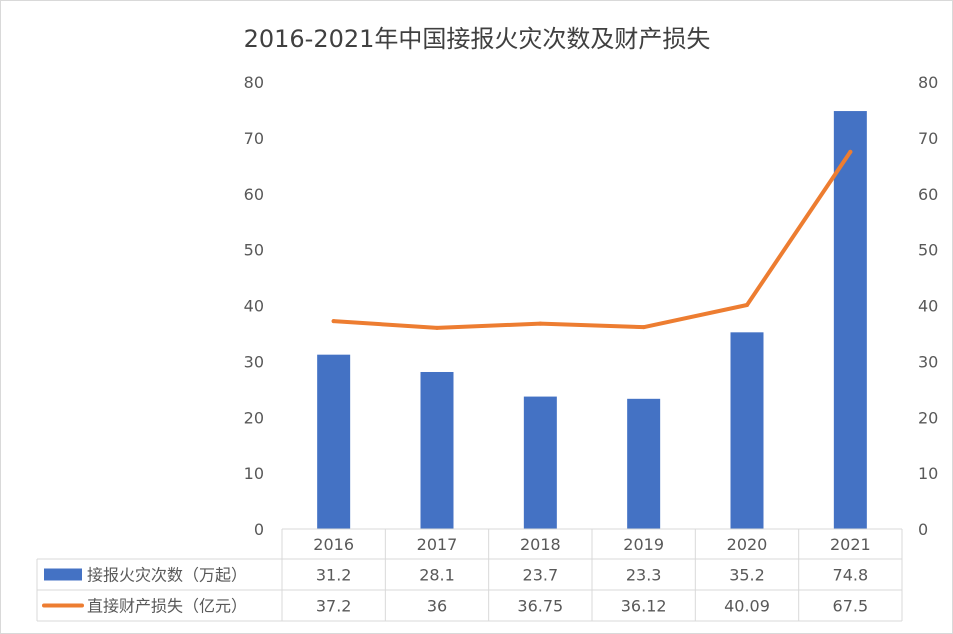 The image size is (953, 634). I want to click on legend-series-name: 接报火灾次数（万起）, so click(167, 575).